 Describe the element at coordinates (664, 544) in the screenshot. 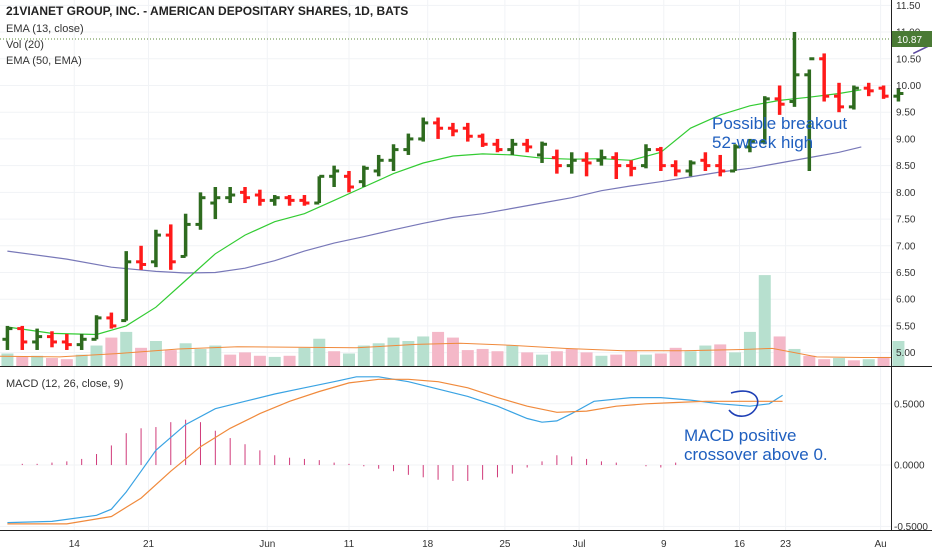

I see `x-tick-7: 9` at that location.